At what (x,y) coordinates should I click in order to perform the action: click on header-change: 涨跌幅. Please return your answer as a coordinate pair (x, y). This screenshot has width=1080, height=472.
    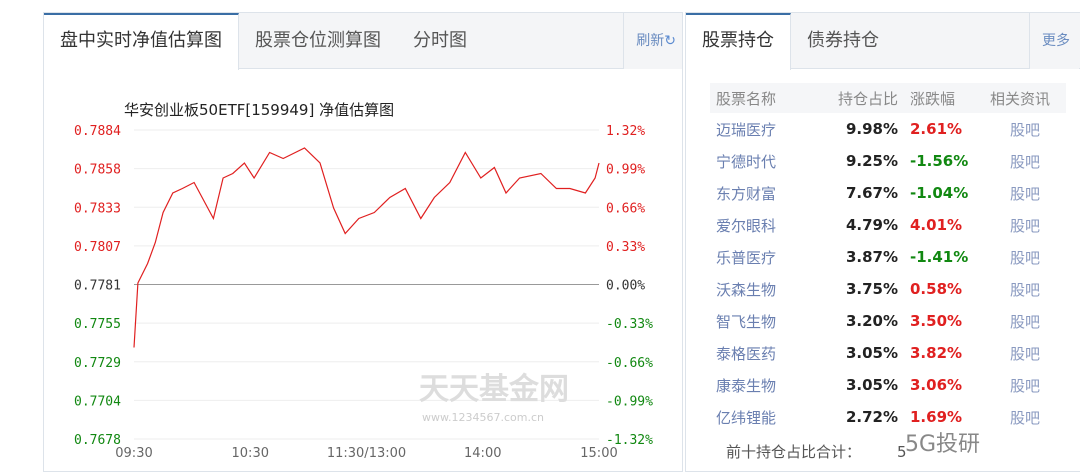
    Looking at the image, I should click on (944, 98).